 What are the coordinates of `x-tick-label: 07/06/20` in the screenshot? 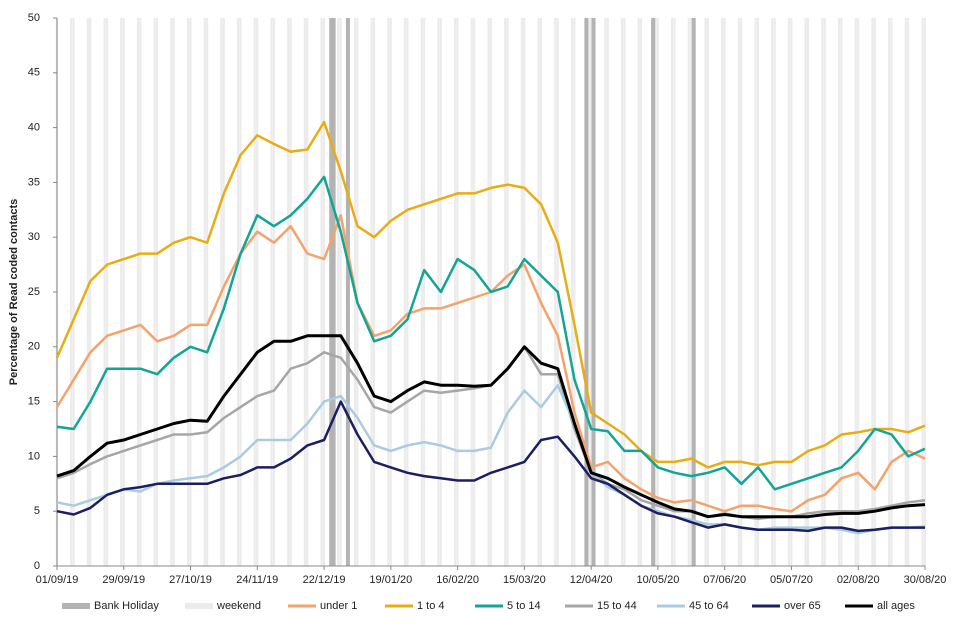 It's located at (724, 580).